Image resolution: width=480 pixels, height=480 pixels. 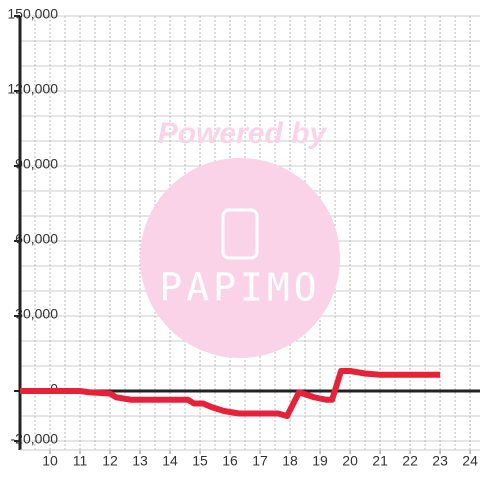 I want to click on x-tick-label: 17, so click(x=260, y=461).